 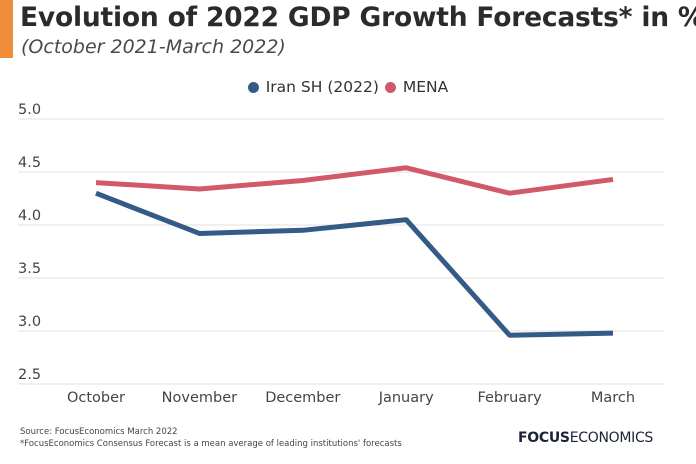 What do you see at coordinates (322, 87) in the screenshot?
I see `legend-label-iran: Iran SH (2022)` at bounding box center [322, 87].